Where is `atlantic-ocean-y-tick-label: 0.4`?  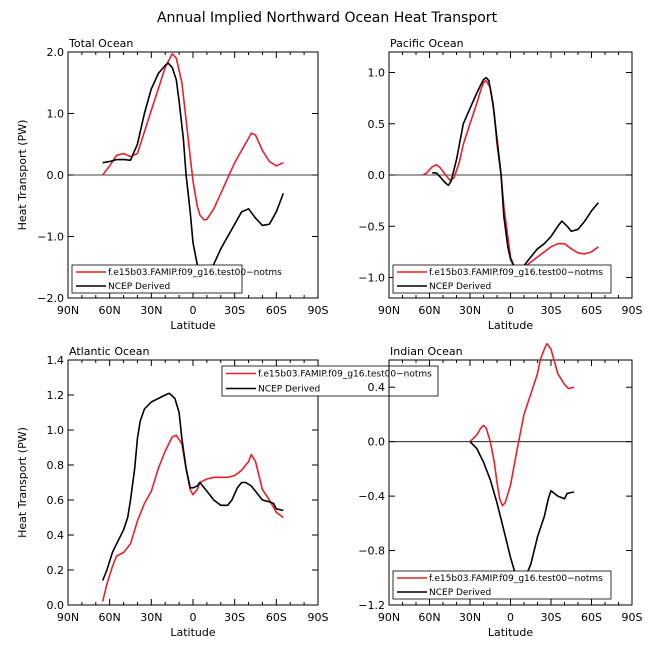
atlantic-ocean-y-tick-label: 0.4 is located at coordinates (56, 535).